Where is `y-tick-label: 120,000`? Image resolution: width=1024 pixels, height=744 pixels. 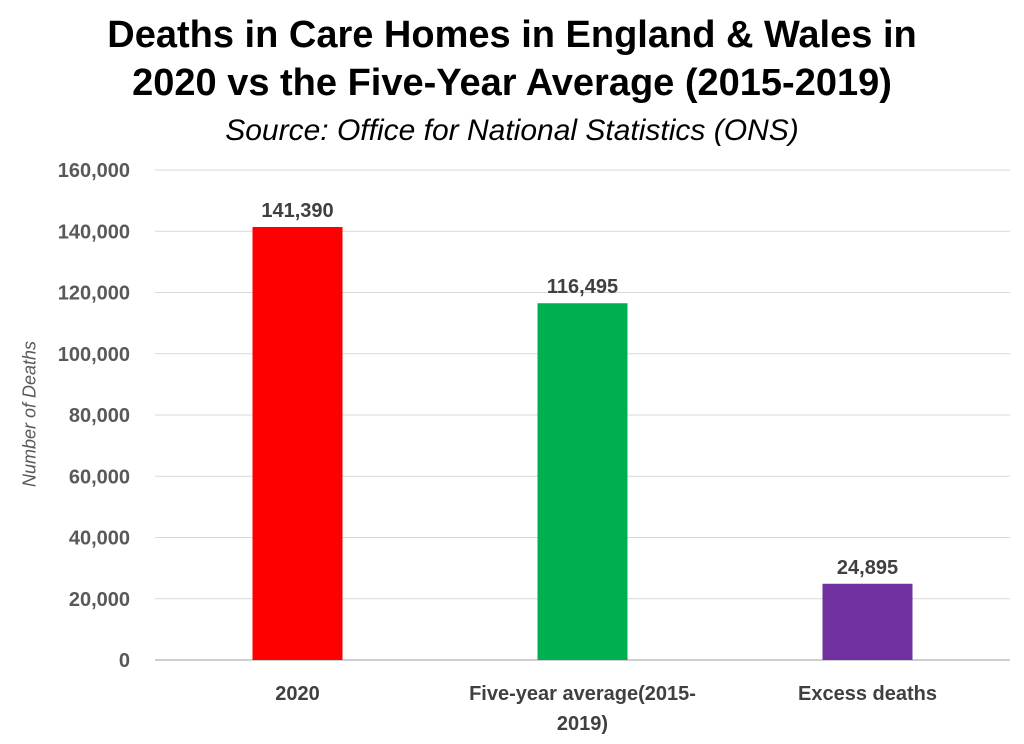 y-tick-label: 120,000 is located at coordinates (94, 294).